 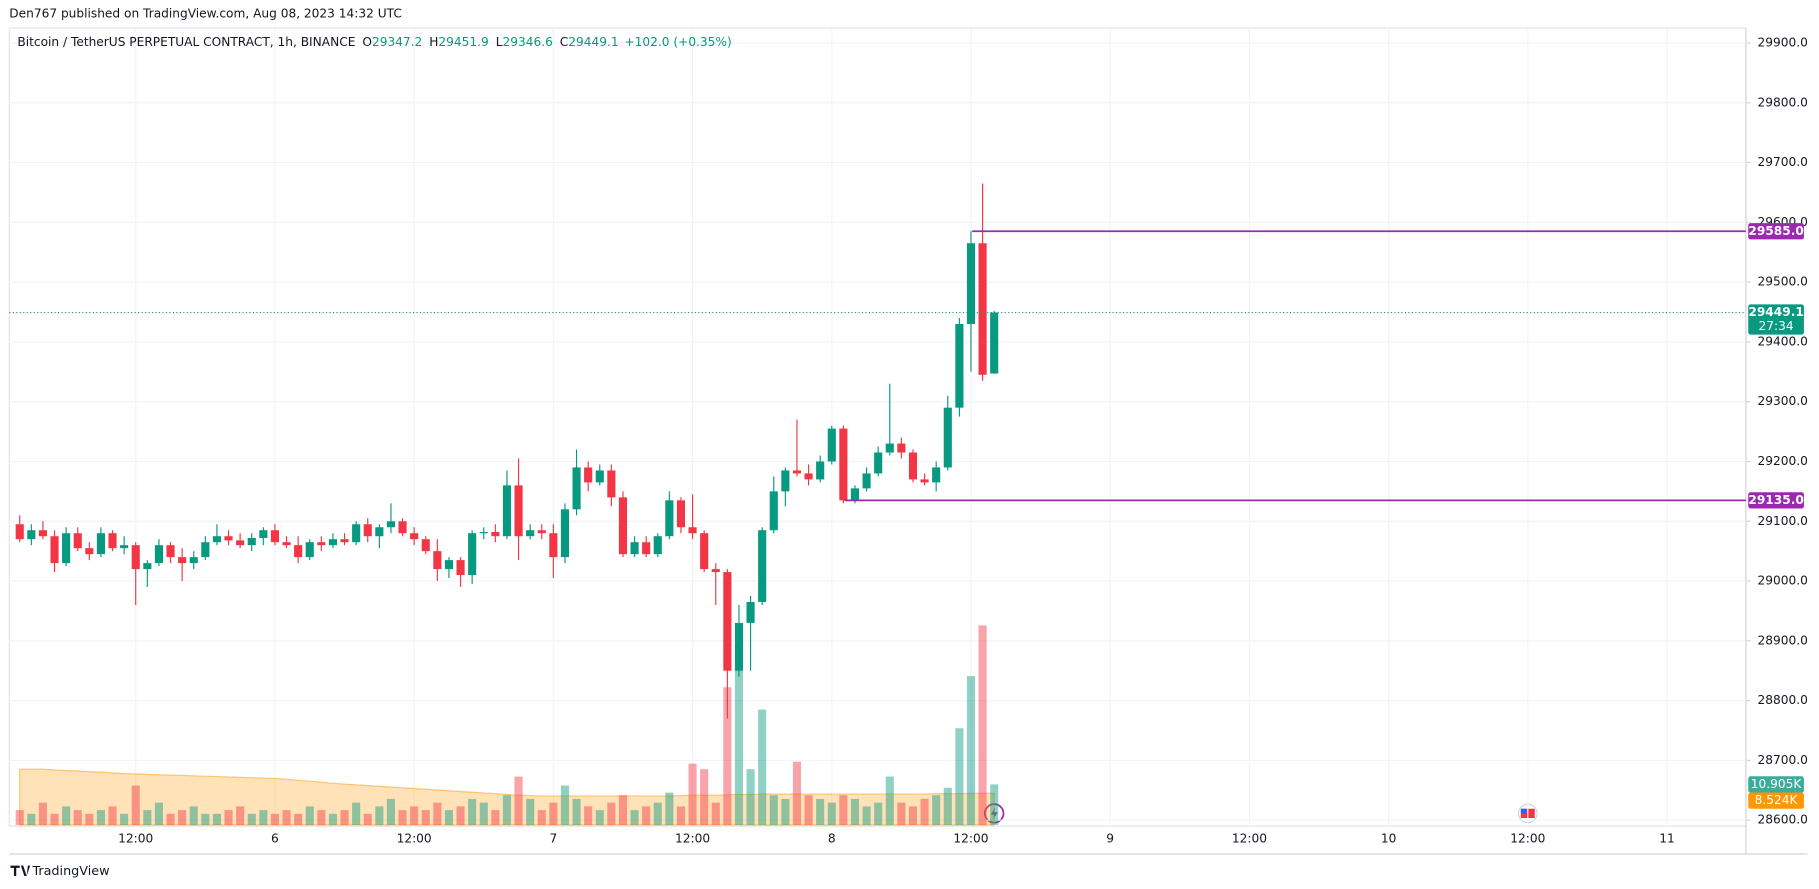 What do you see at coordinates (1776, 231) in the screenshot?
I see `level-label-box` at bounding box center [1776, 231].